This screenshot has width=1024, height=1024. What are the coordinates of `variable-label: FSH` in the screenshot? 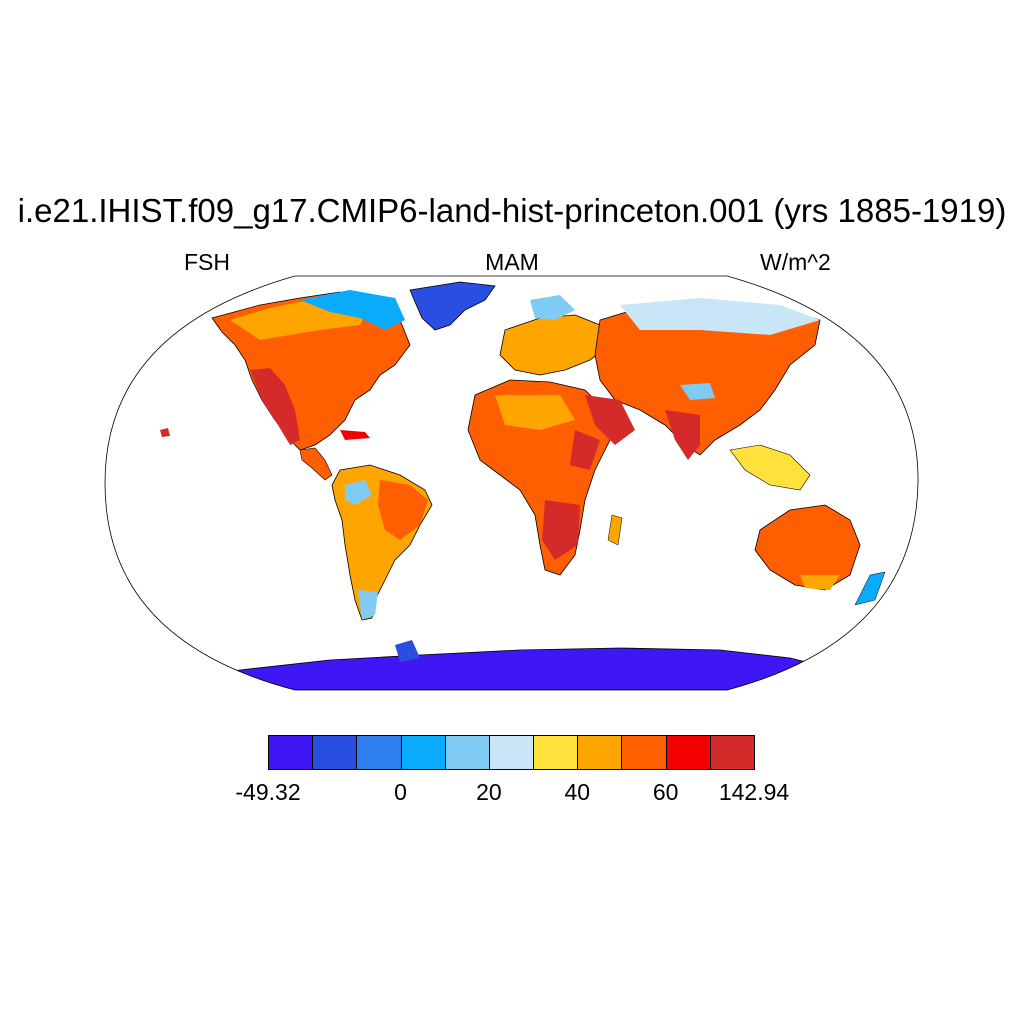 It's located at (207, 262).